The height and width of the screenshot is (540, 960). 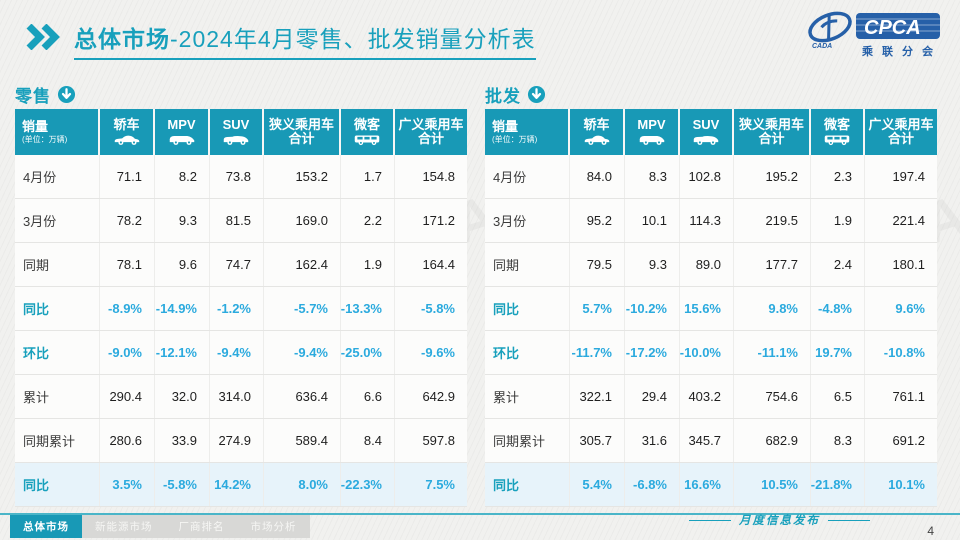 I want to click on cell-value: 8.0%, so click(x=302, y=484).